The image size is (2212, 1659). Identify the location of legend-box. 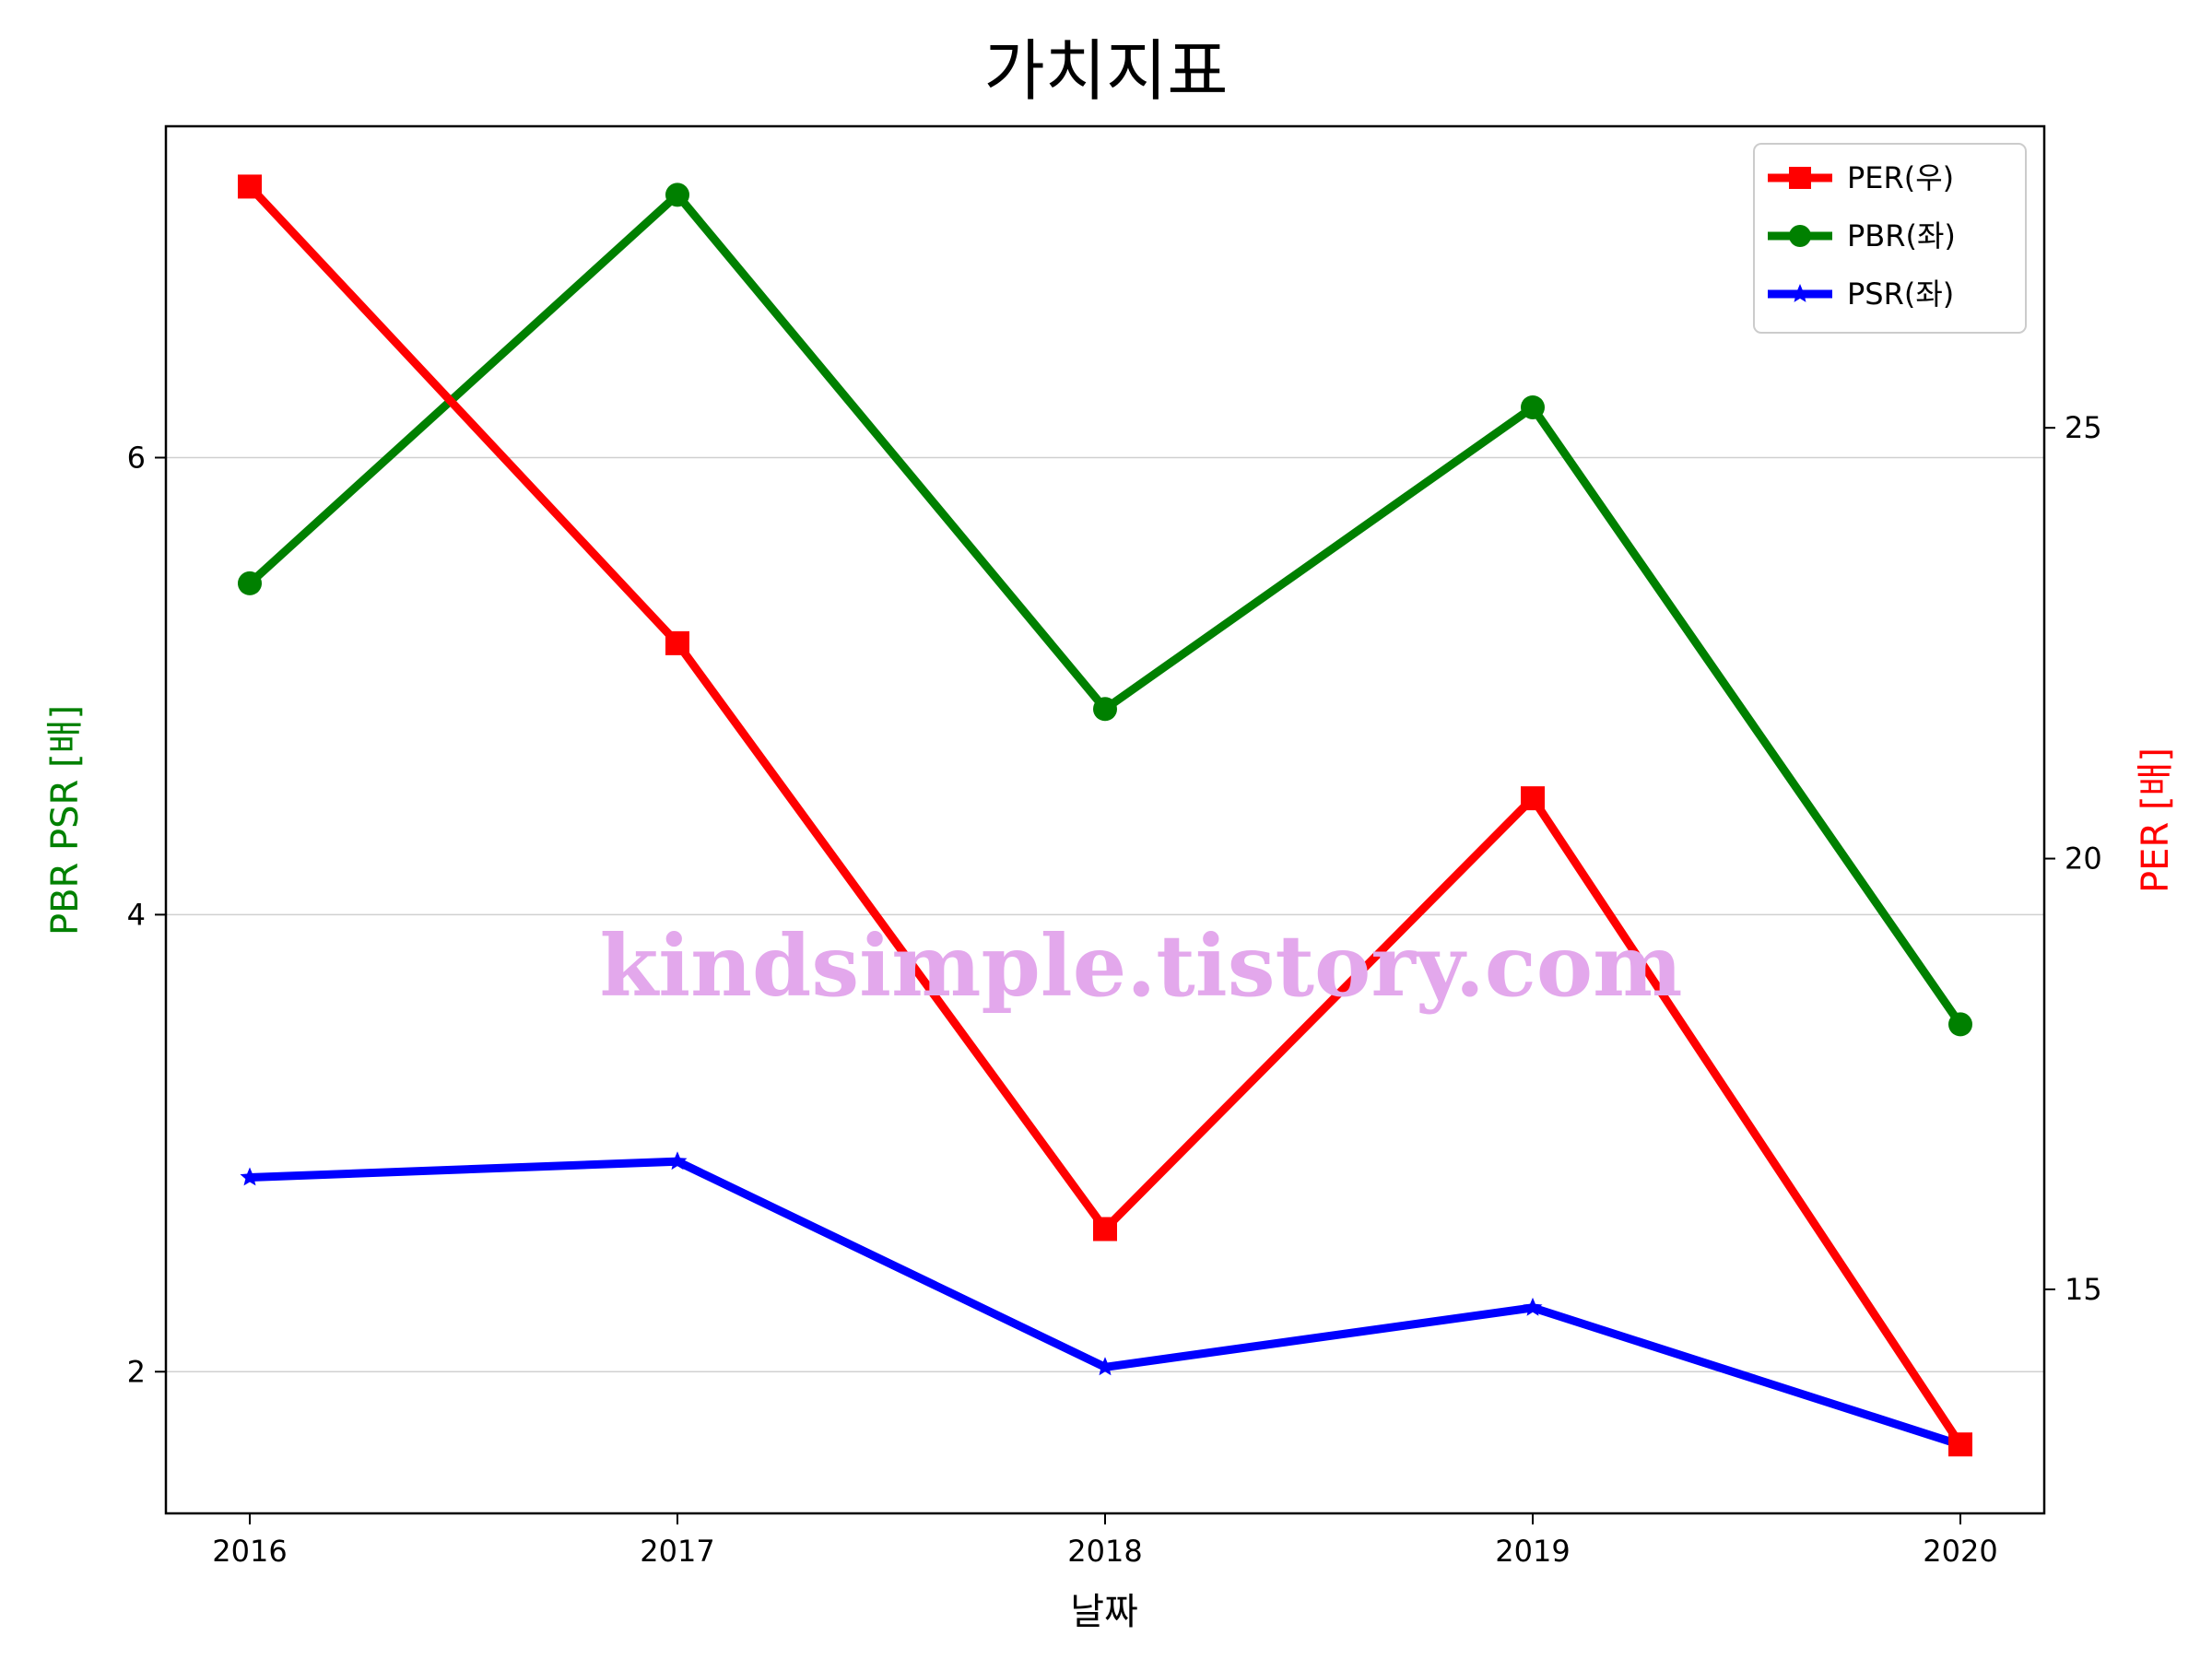
(1890, 238).